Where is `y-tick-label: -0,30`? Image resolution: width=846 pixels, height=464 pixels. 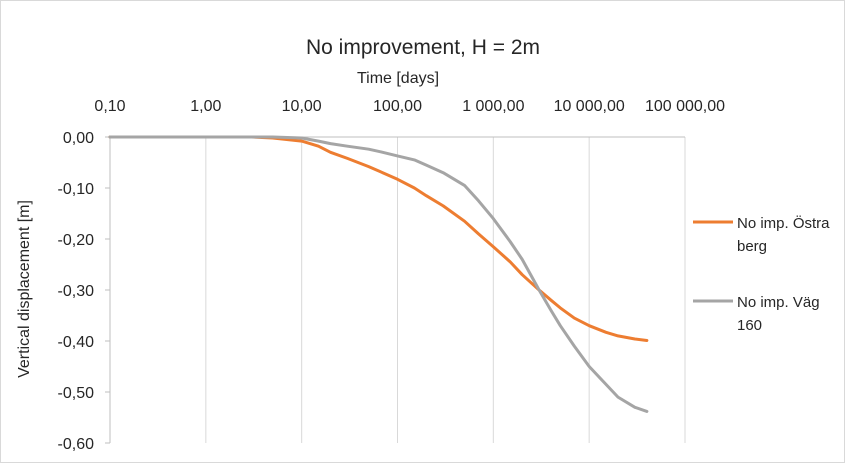 y-tick-label: -0,30 is located at coordinates (76, 291).